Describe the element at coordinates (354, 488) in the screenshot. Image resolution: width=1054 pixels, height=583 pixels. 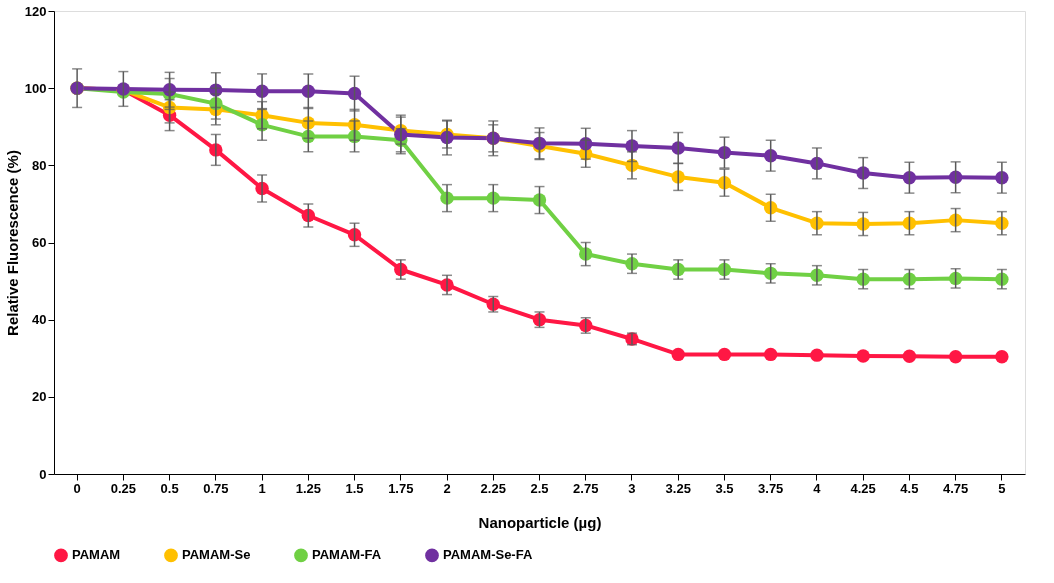
I see `x-tick-label: 1.5` at that location.